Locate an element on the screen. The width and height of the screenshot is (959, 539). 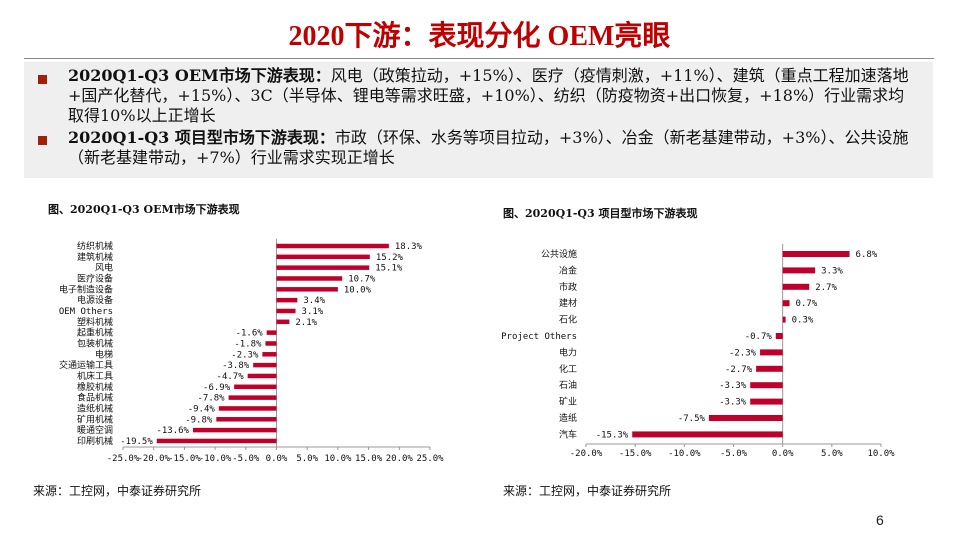
bullet-heading: 2020Q1-Q3 OEM市场下游表现： is located at coordinates (199, 75).